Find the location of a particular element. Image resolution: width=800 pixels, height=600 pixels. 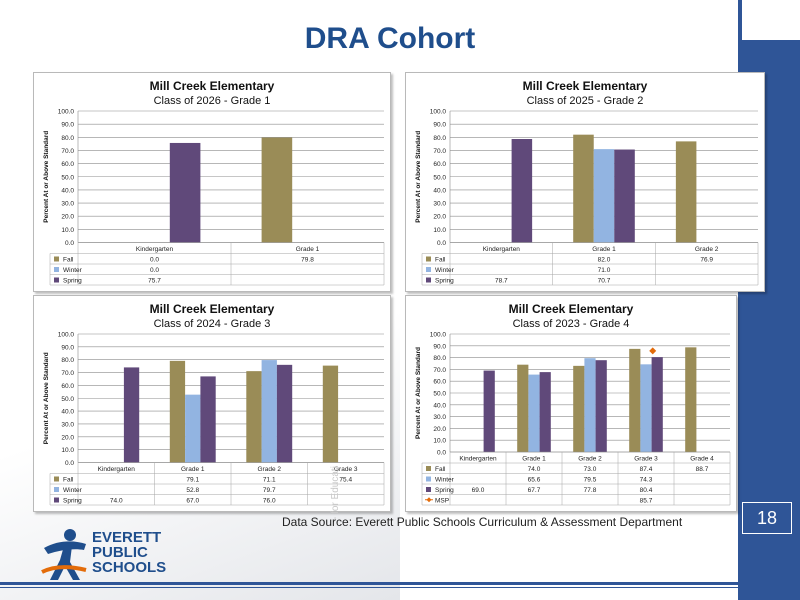

chart-subtitle: Class of 2025 - Grade 2 is located at coordinates (585, 101).